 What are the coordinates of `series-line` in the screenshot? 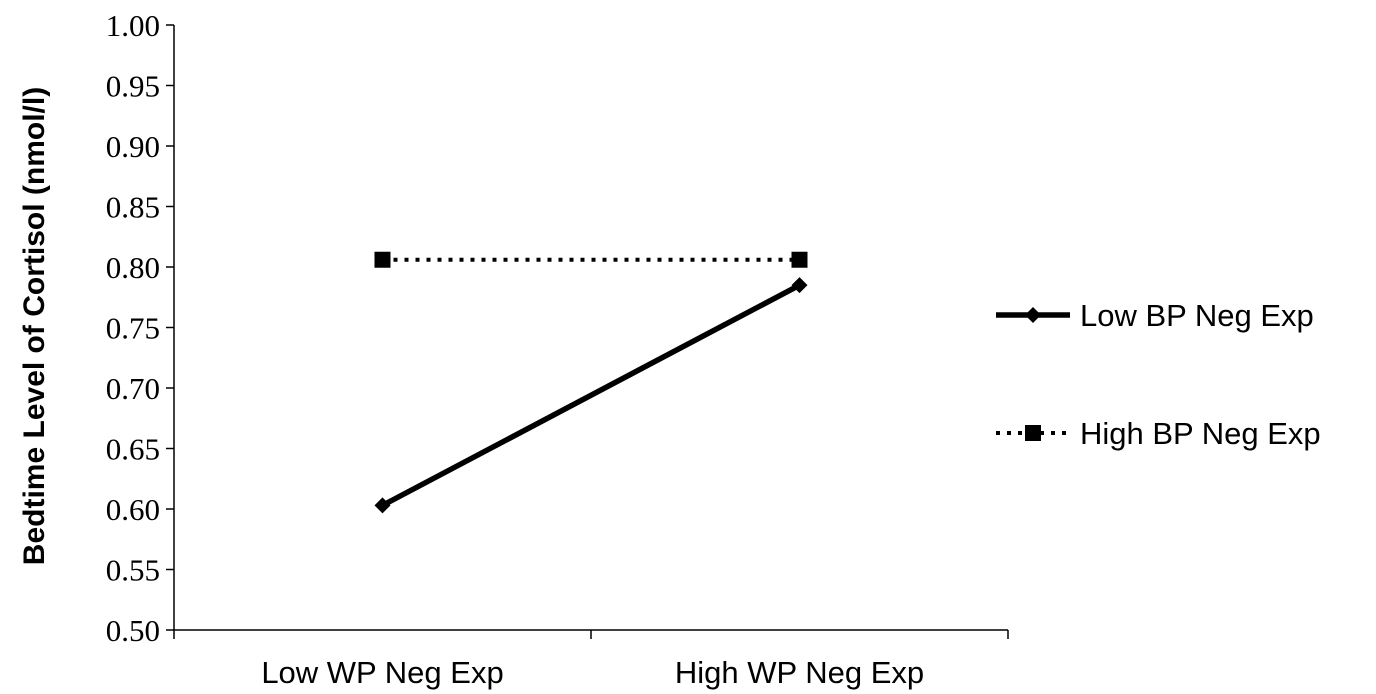 It's located at (591, 395).